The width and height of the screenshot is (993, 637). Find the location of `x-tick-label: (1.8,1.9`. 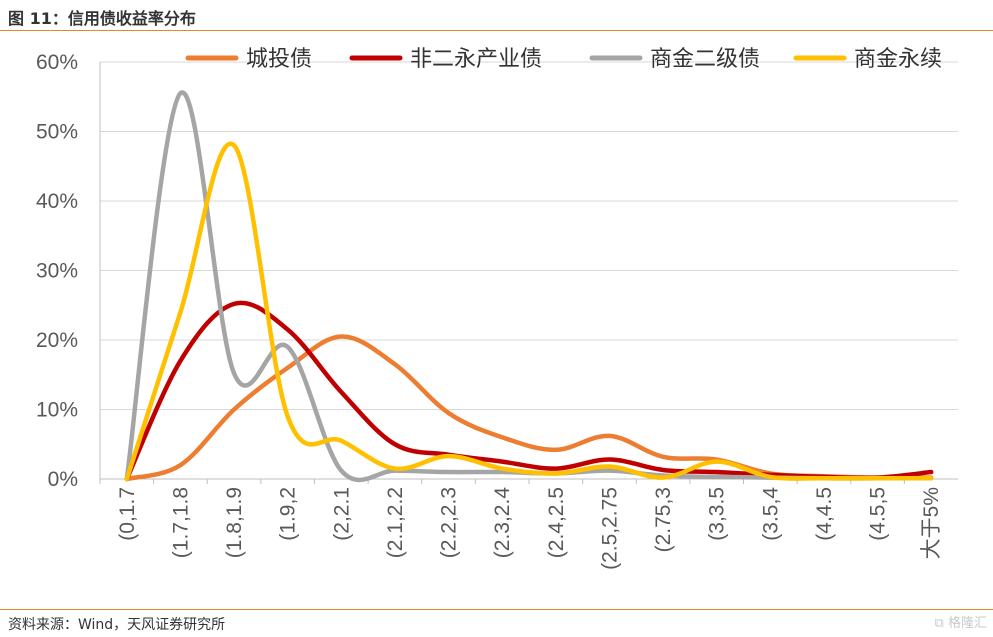

x-tick-label: (1.8,1.9 is located at coordinates (234, 522).